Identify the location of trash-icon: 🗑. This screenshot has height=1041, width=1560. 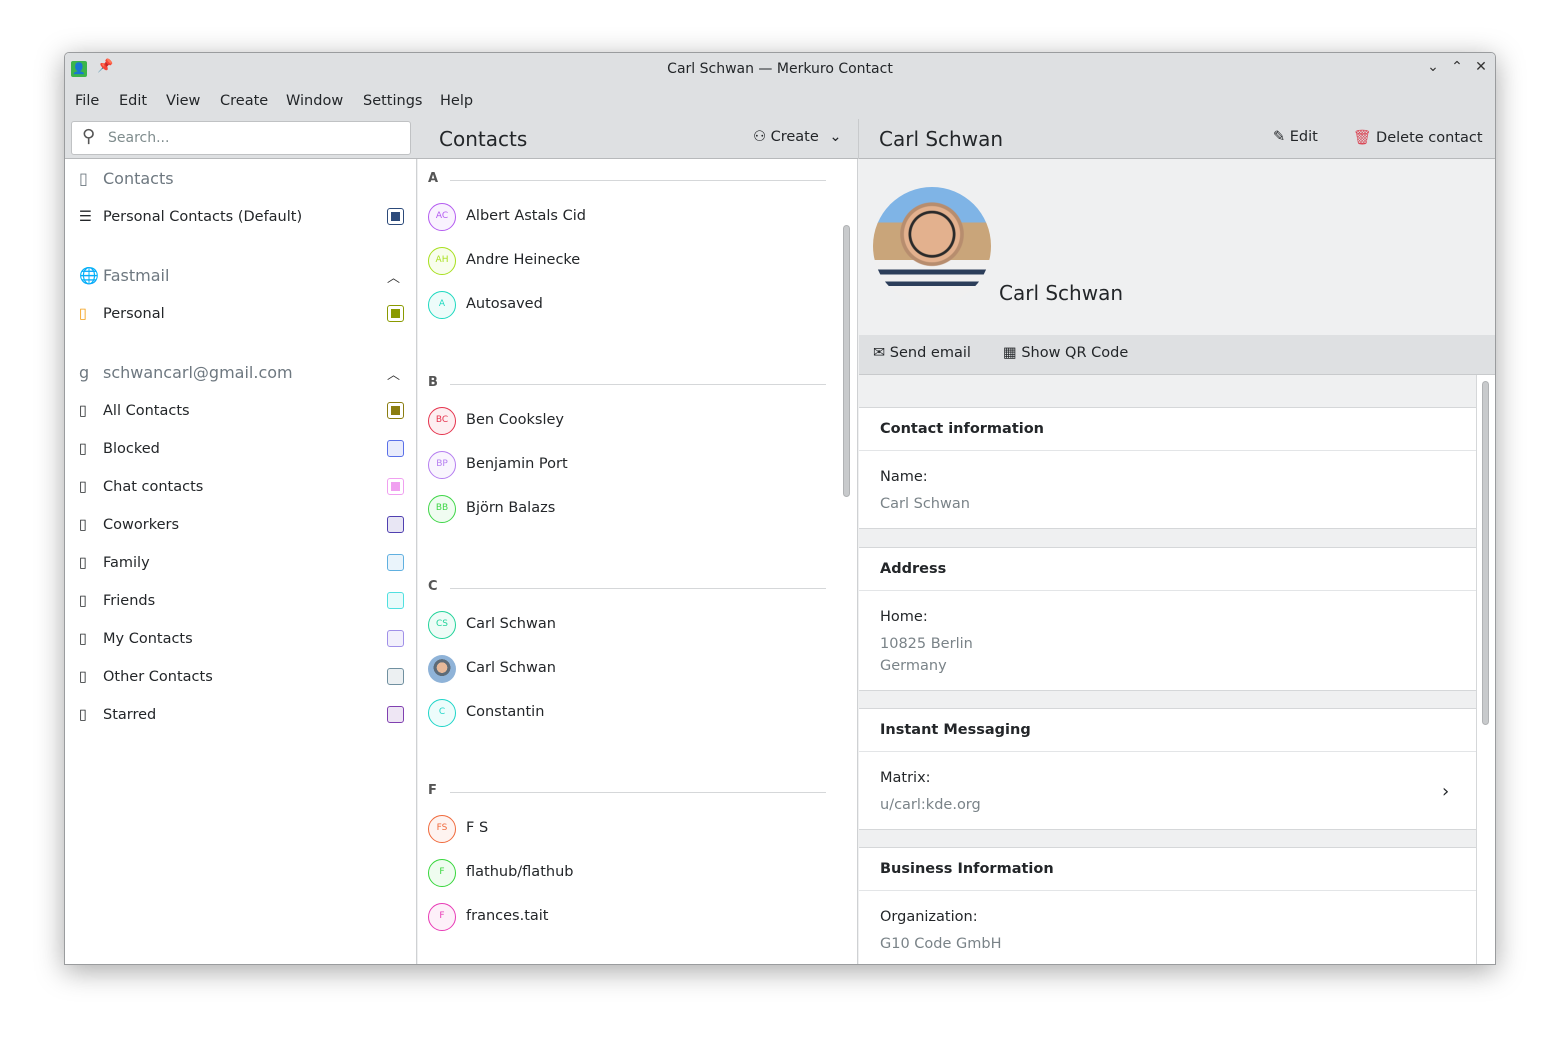
(1365, 138).